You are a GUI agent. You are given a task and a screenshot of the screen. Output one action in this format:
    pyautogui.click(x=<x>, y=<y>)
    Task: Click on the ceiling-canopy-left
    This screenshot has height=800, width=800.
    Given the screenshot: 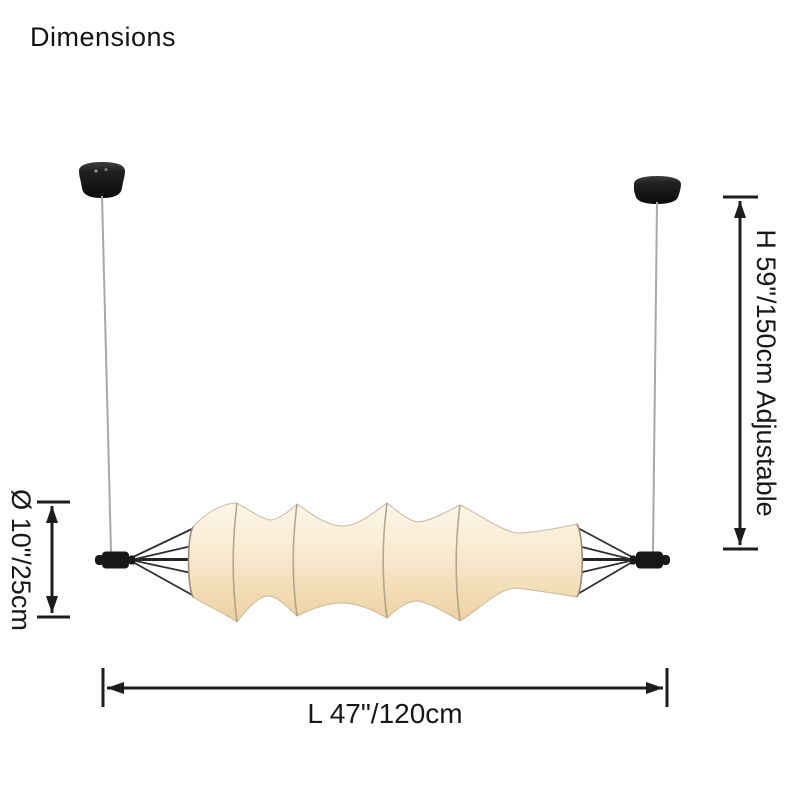 What is the action you would take?
    pyautogui.click(x=102, y=180)
    